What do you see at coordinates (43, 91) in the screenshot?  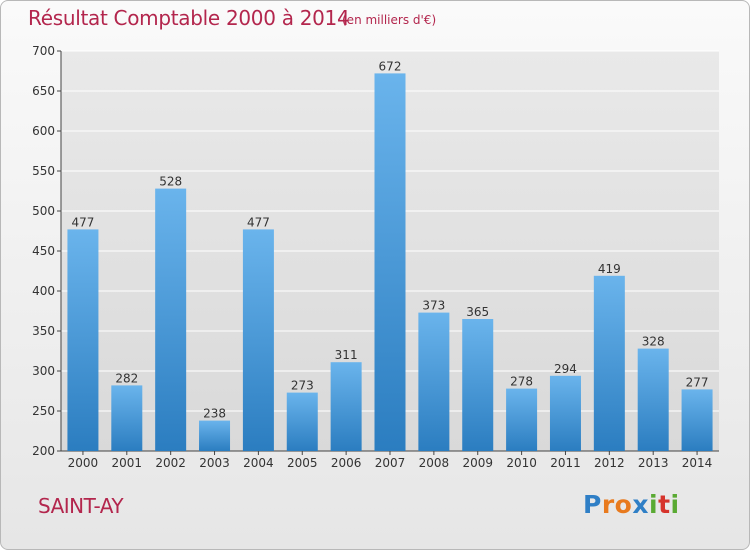 I see `y-tick-label: 650` at bounding box center [43, 91].